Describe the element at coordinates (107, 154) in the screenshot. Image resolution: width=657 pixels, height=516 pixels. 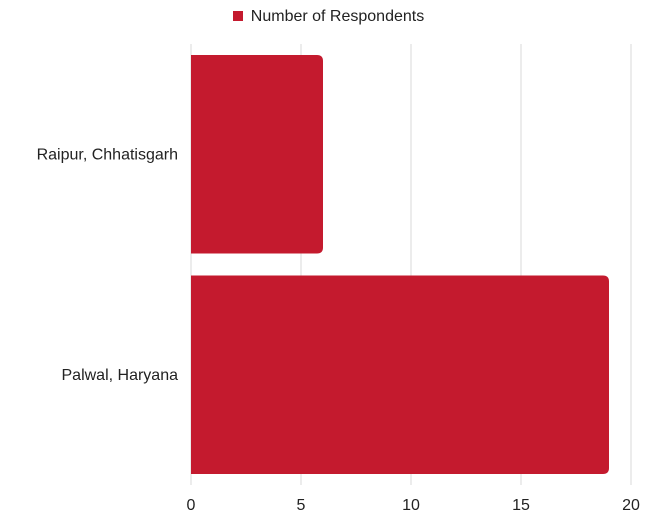
I see `category-label: Raipur, Chhatisgarh` at that location.